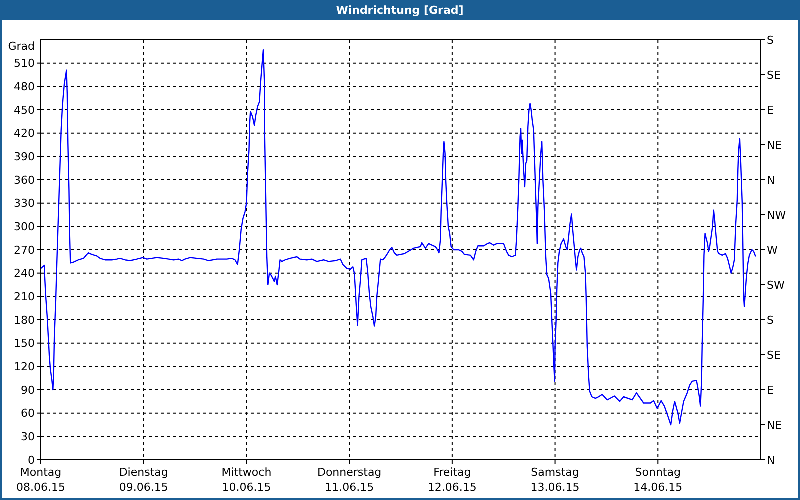 The height and width of the screenshot is (500, 800). Describe the element at coordinates (776, 285) in the screenshot. I see `category-label: SW` at that location.